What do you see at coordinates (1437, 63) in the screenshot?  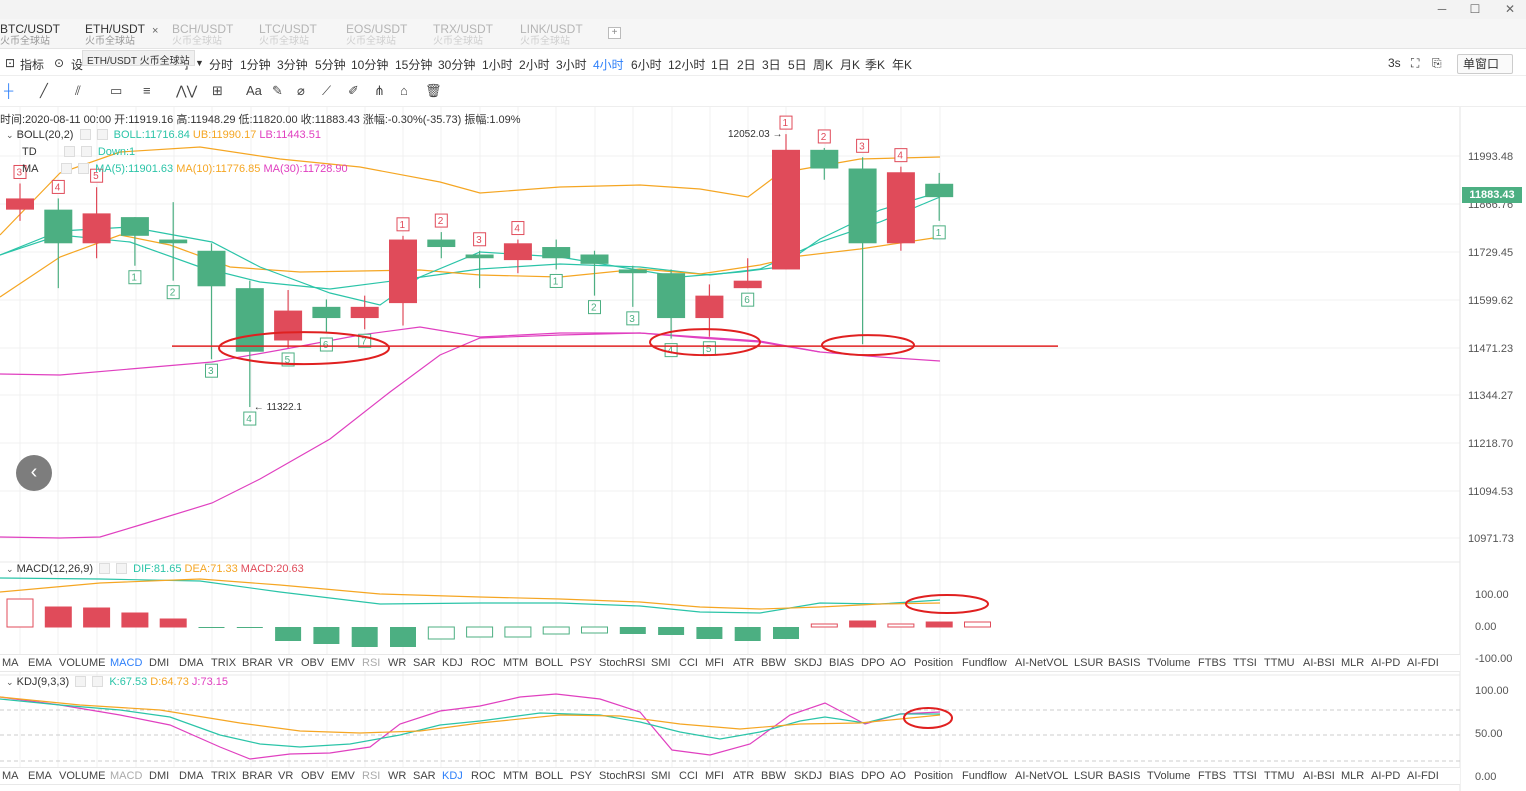 I see `screenshot-icon: ⎘` at bounding box center [1437, 63].